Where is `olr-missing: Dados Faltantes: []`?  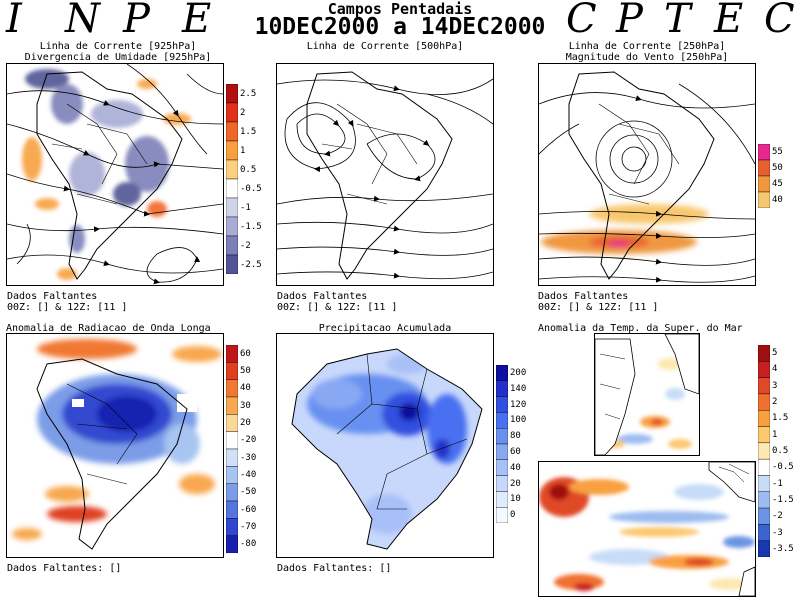
olr-missing: Dados Faltantes: [] is located at coordinates (64, 568).